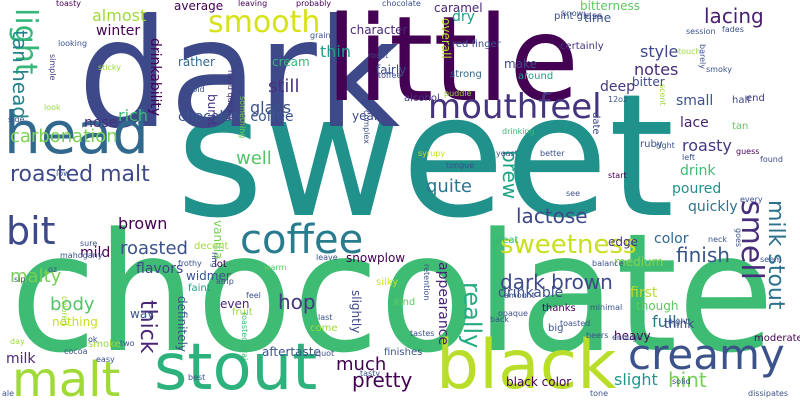  Describe the element at coordinates (662, 95) in the screenshot. I see `word: scent` at that location.